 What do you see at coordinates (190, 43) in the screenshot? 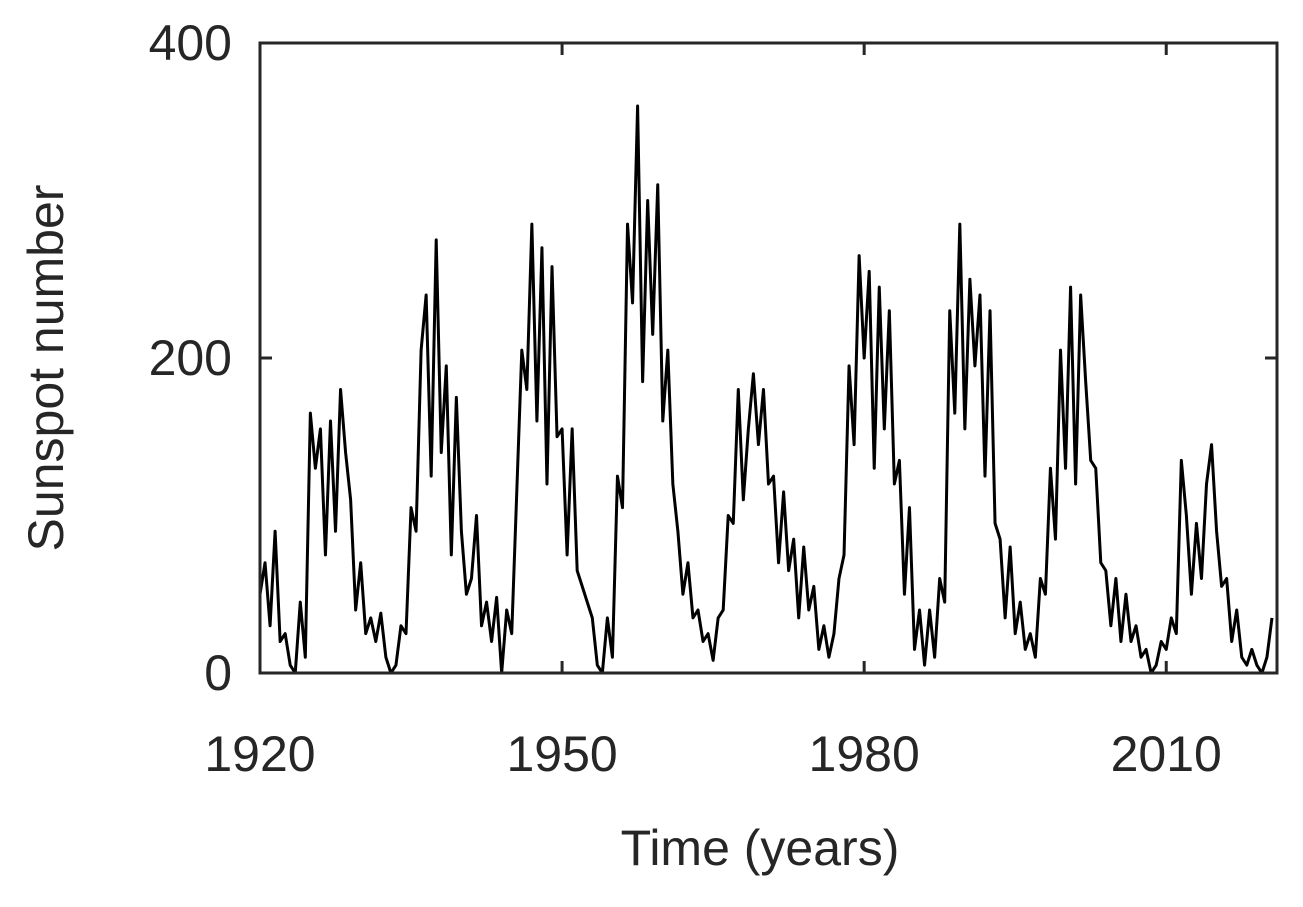
I see `y-tick-label: 400` at bounding box center [190, 43].